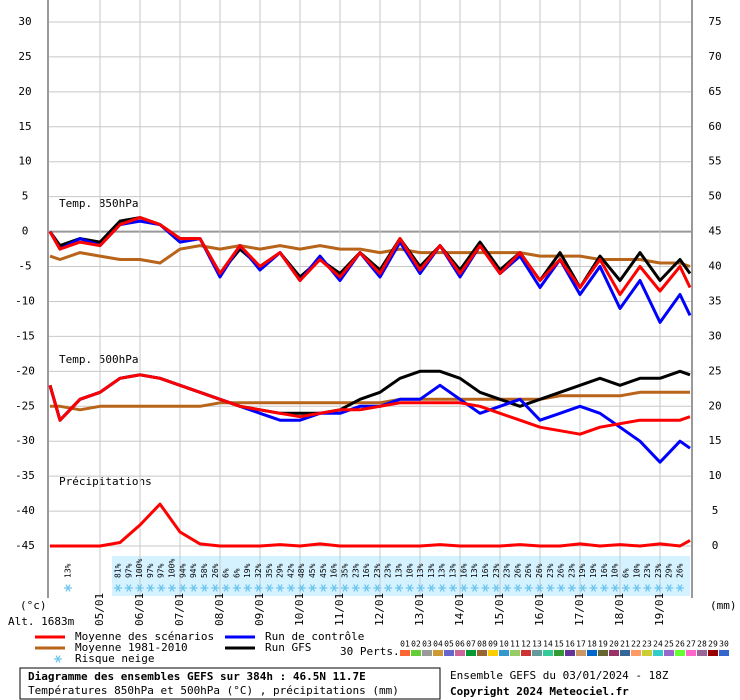  Describe the element at coordinates (438, 644) in the screenshot. I see `member-label: 04` at that location.